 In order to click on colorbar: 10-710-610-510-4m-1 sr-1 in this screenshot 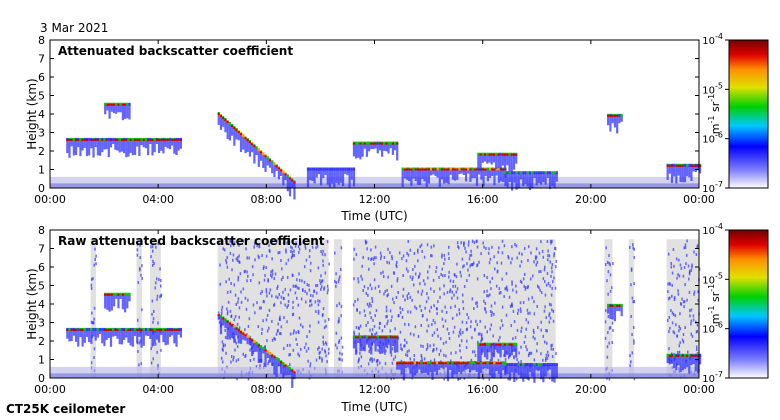, I will do `click(735, 113)`.